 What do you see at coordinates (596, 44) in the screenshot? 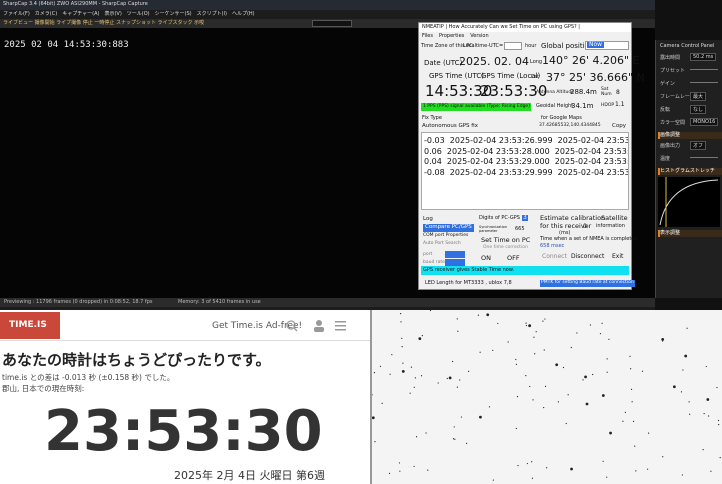
I see `select-value: Now` at bounding box center [596, 44].